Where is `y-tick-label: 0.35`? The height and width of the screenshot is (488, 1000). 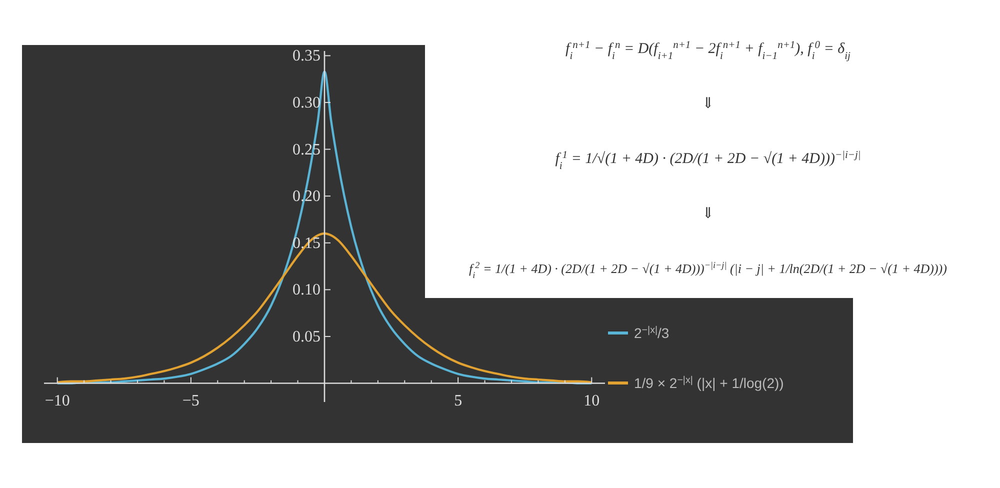
y-tick-label: 0.35 is located at coordinates (306, 56).